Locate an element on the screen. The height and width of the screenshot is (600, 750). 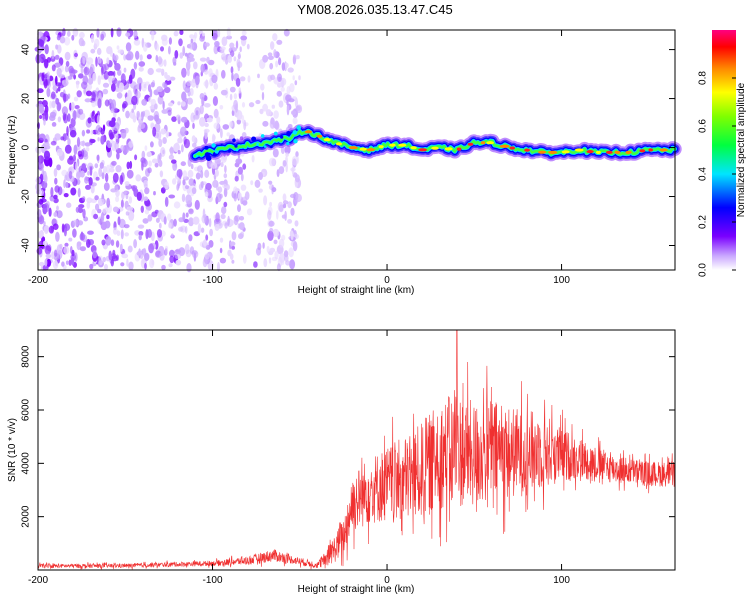
x-tick-label: -100 is located at coordinates (213, 580).